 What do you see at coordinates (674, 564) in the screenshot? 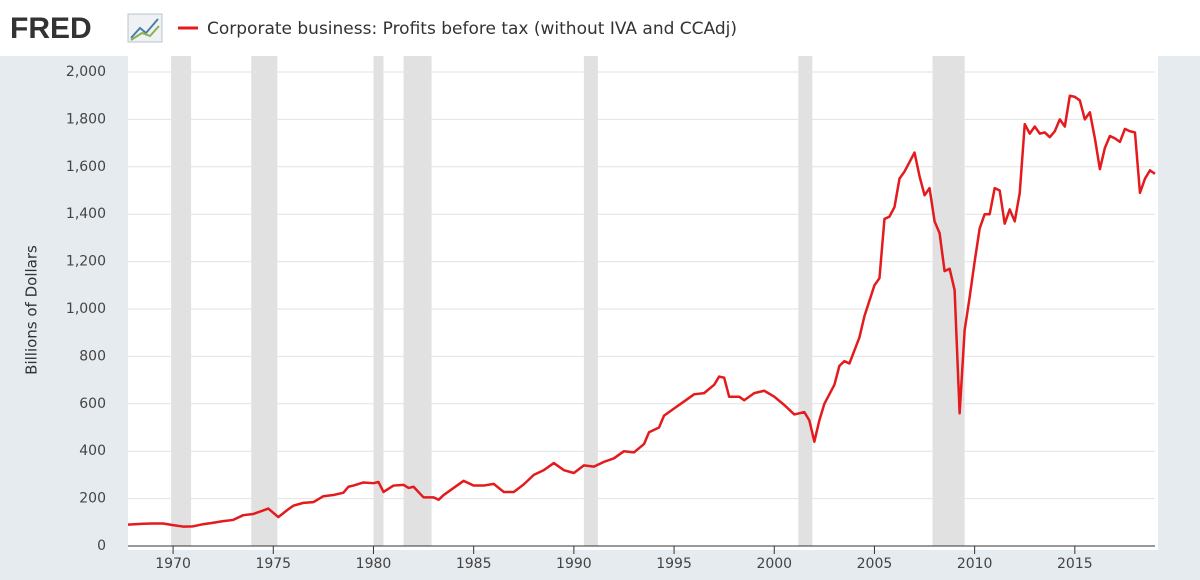
I see `x-tick-label: 1995` at bounding box center [674, 564].